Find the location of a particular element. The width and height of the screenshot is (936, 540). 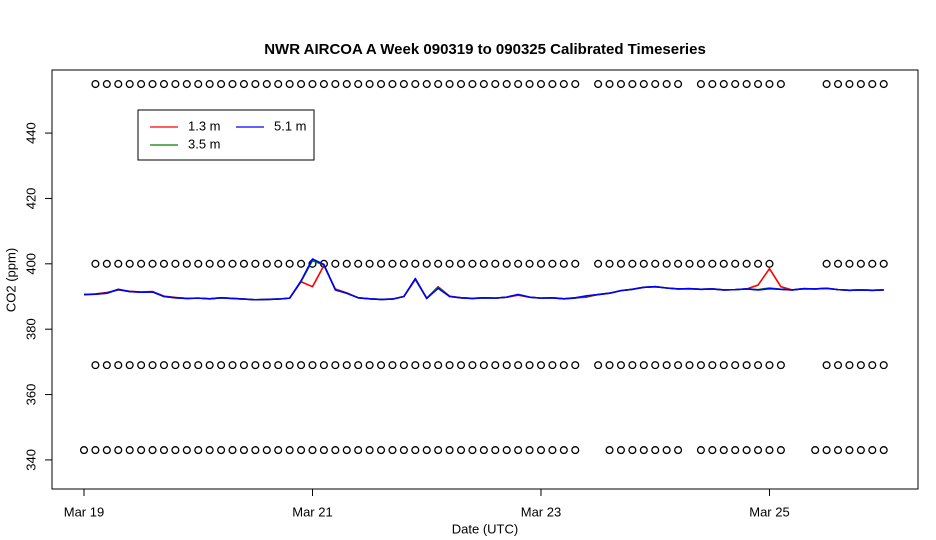

legend-label: 1.3 m is located at coordinates (204, 125).